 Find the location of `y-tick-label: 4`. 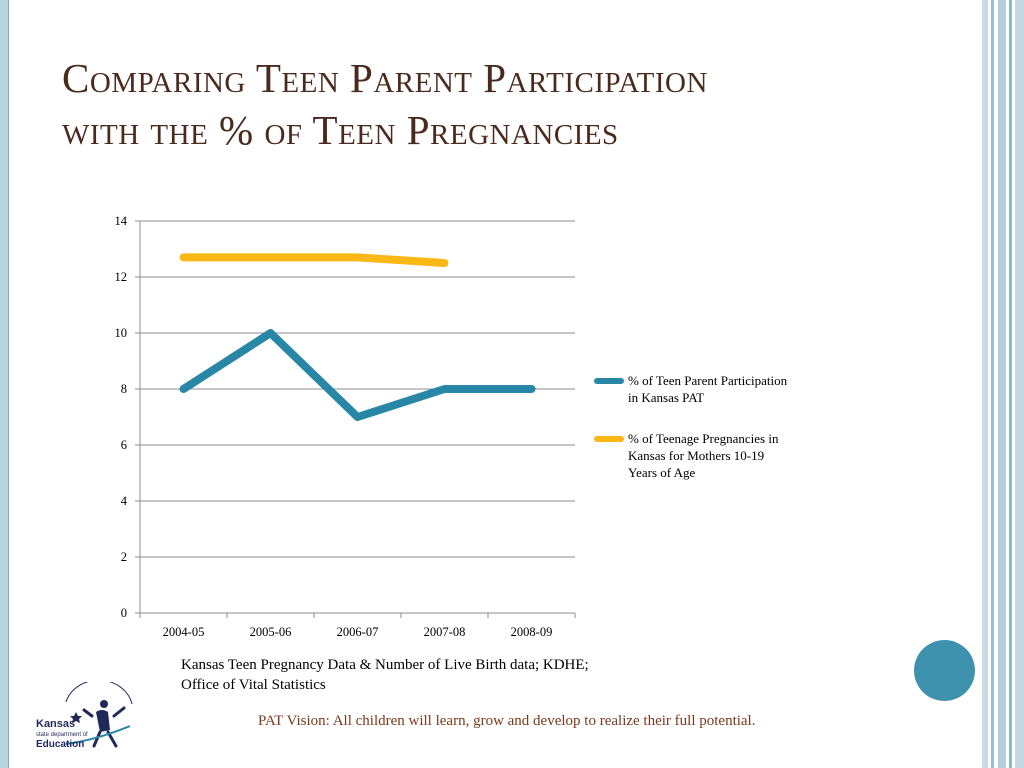

y-tick-label: 4 is located at coordinates (124, 501).